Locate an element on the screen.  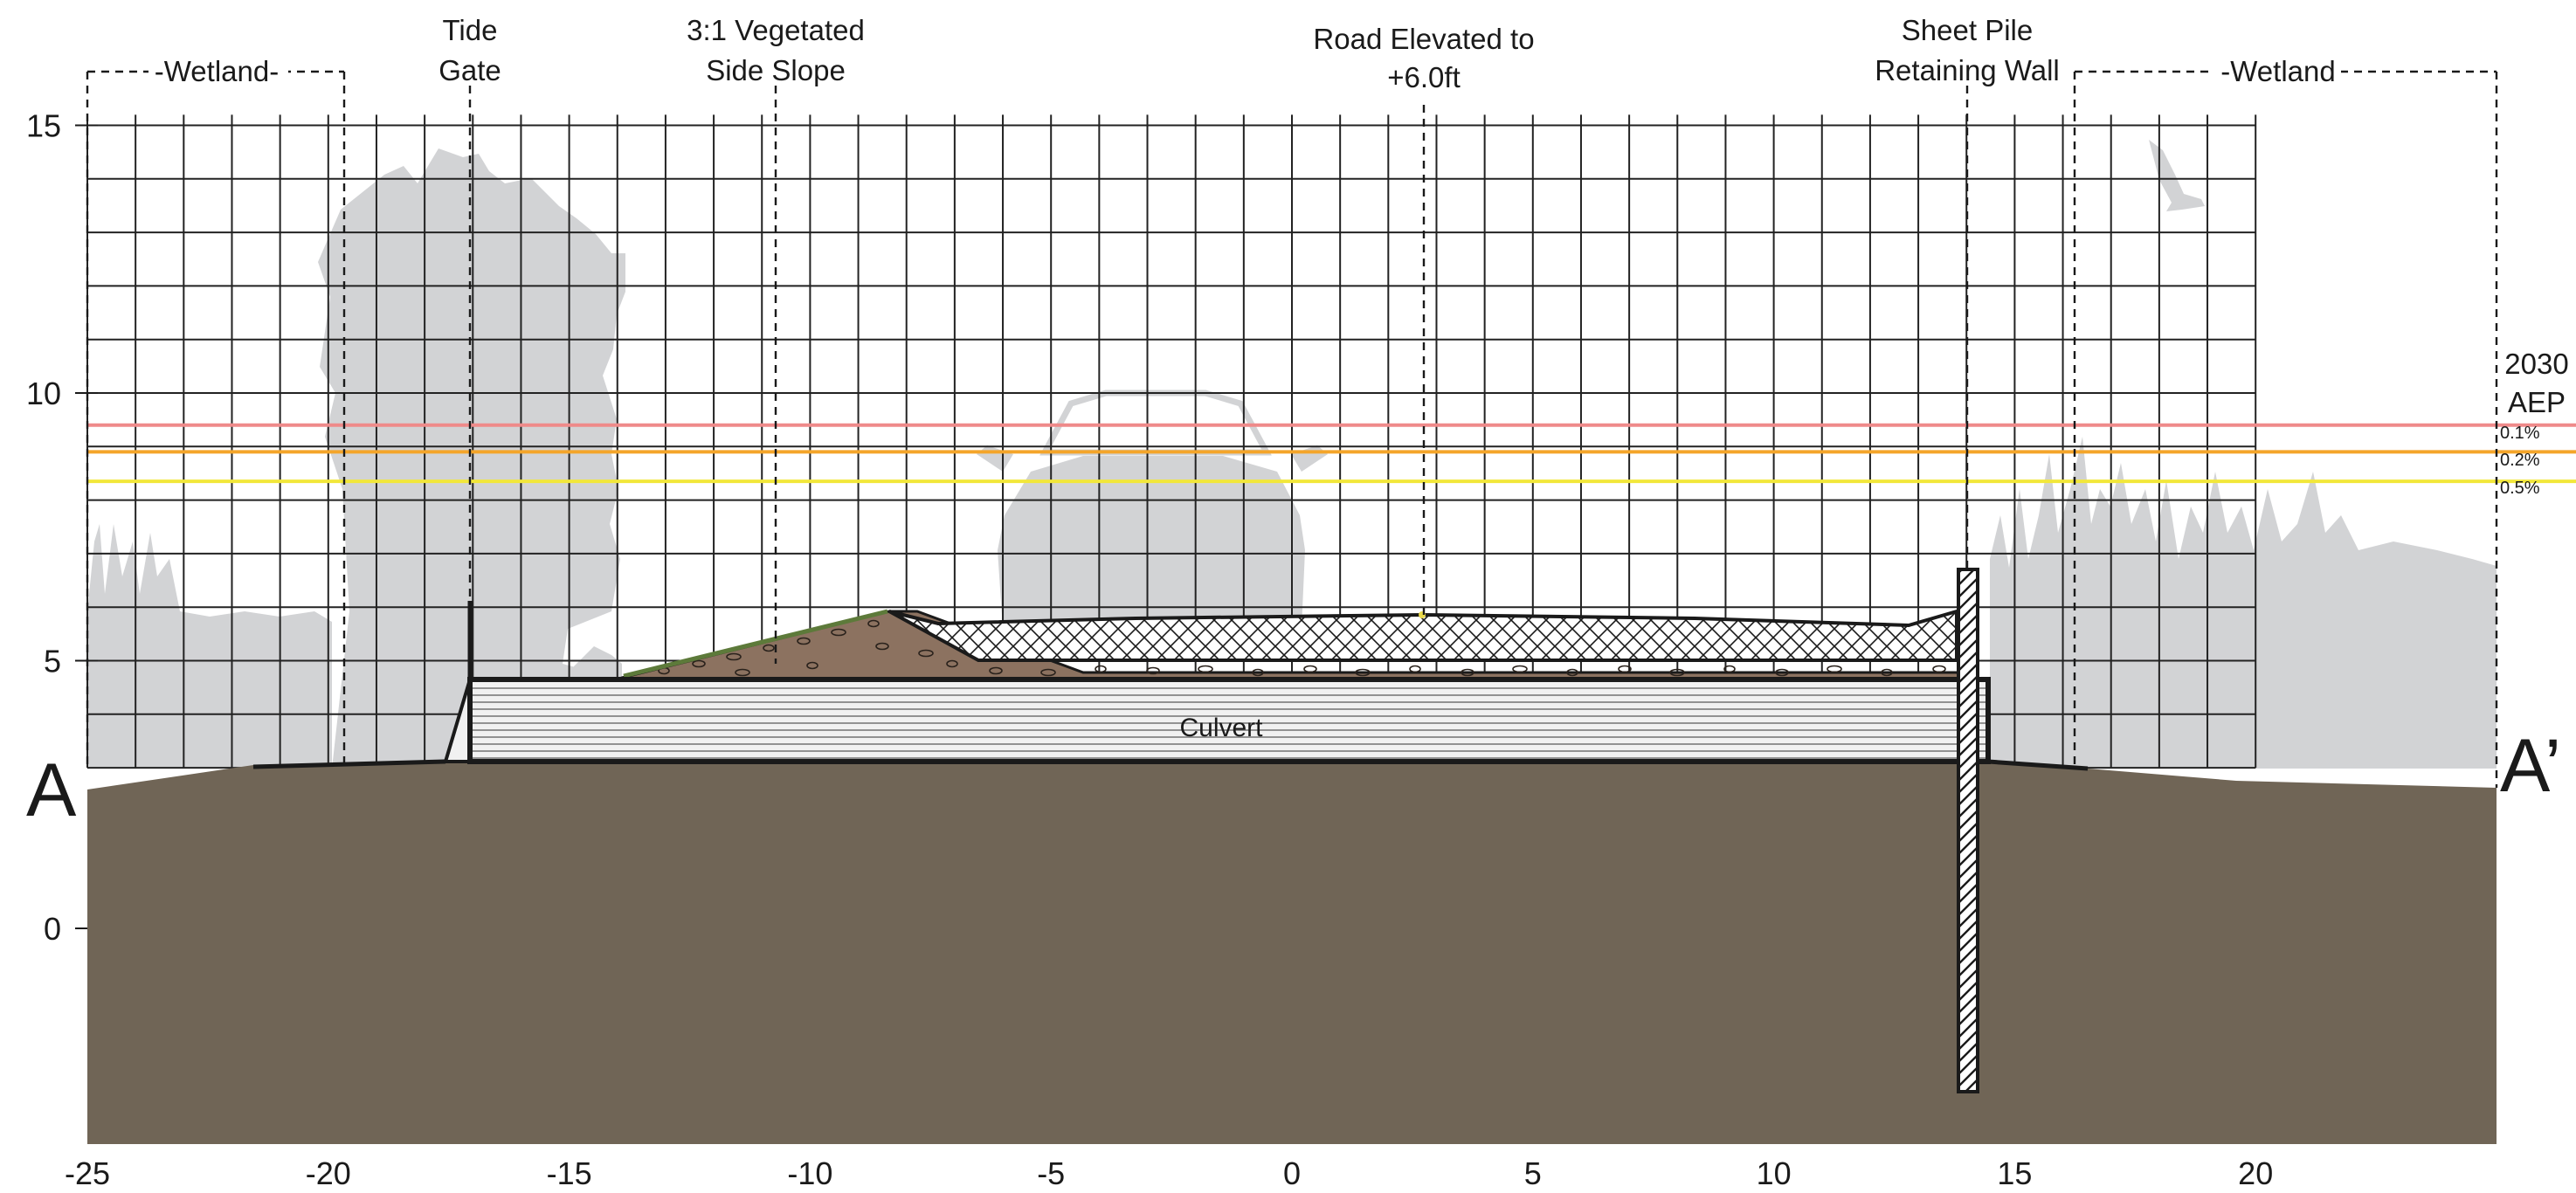
wingwall-left is located at coordinates (349, 764).